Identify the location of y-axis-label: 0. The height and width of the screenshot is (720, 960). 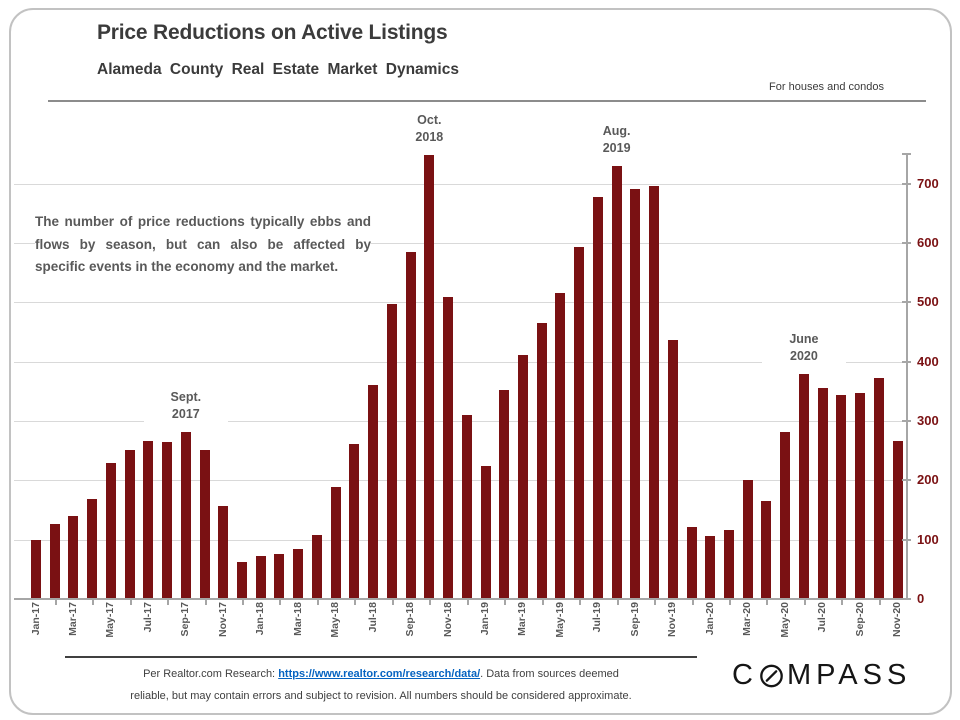
(921, 598).